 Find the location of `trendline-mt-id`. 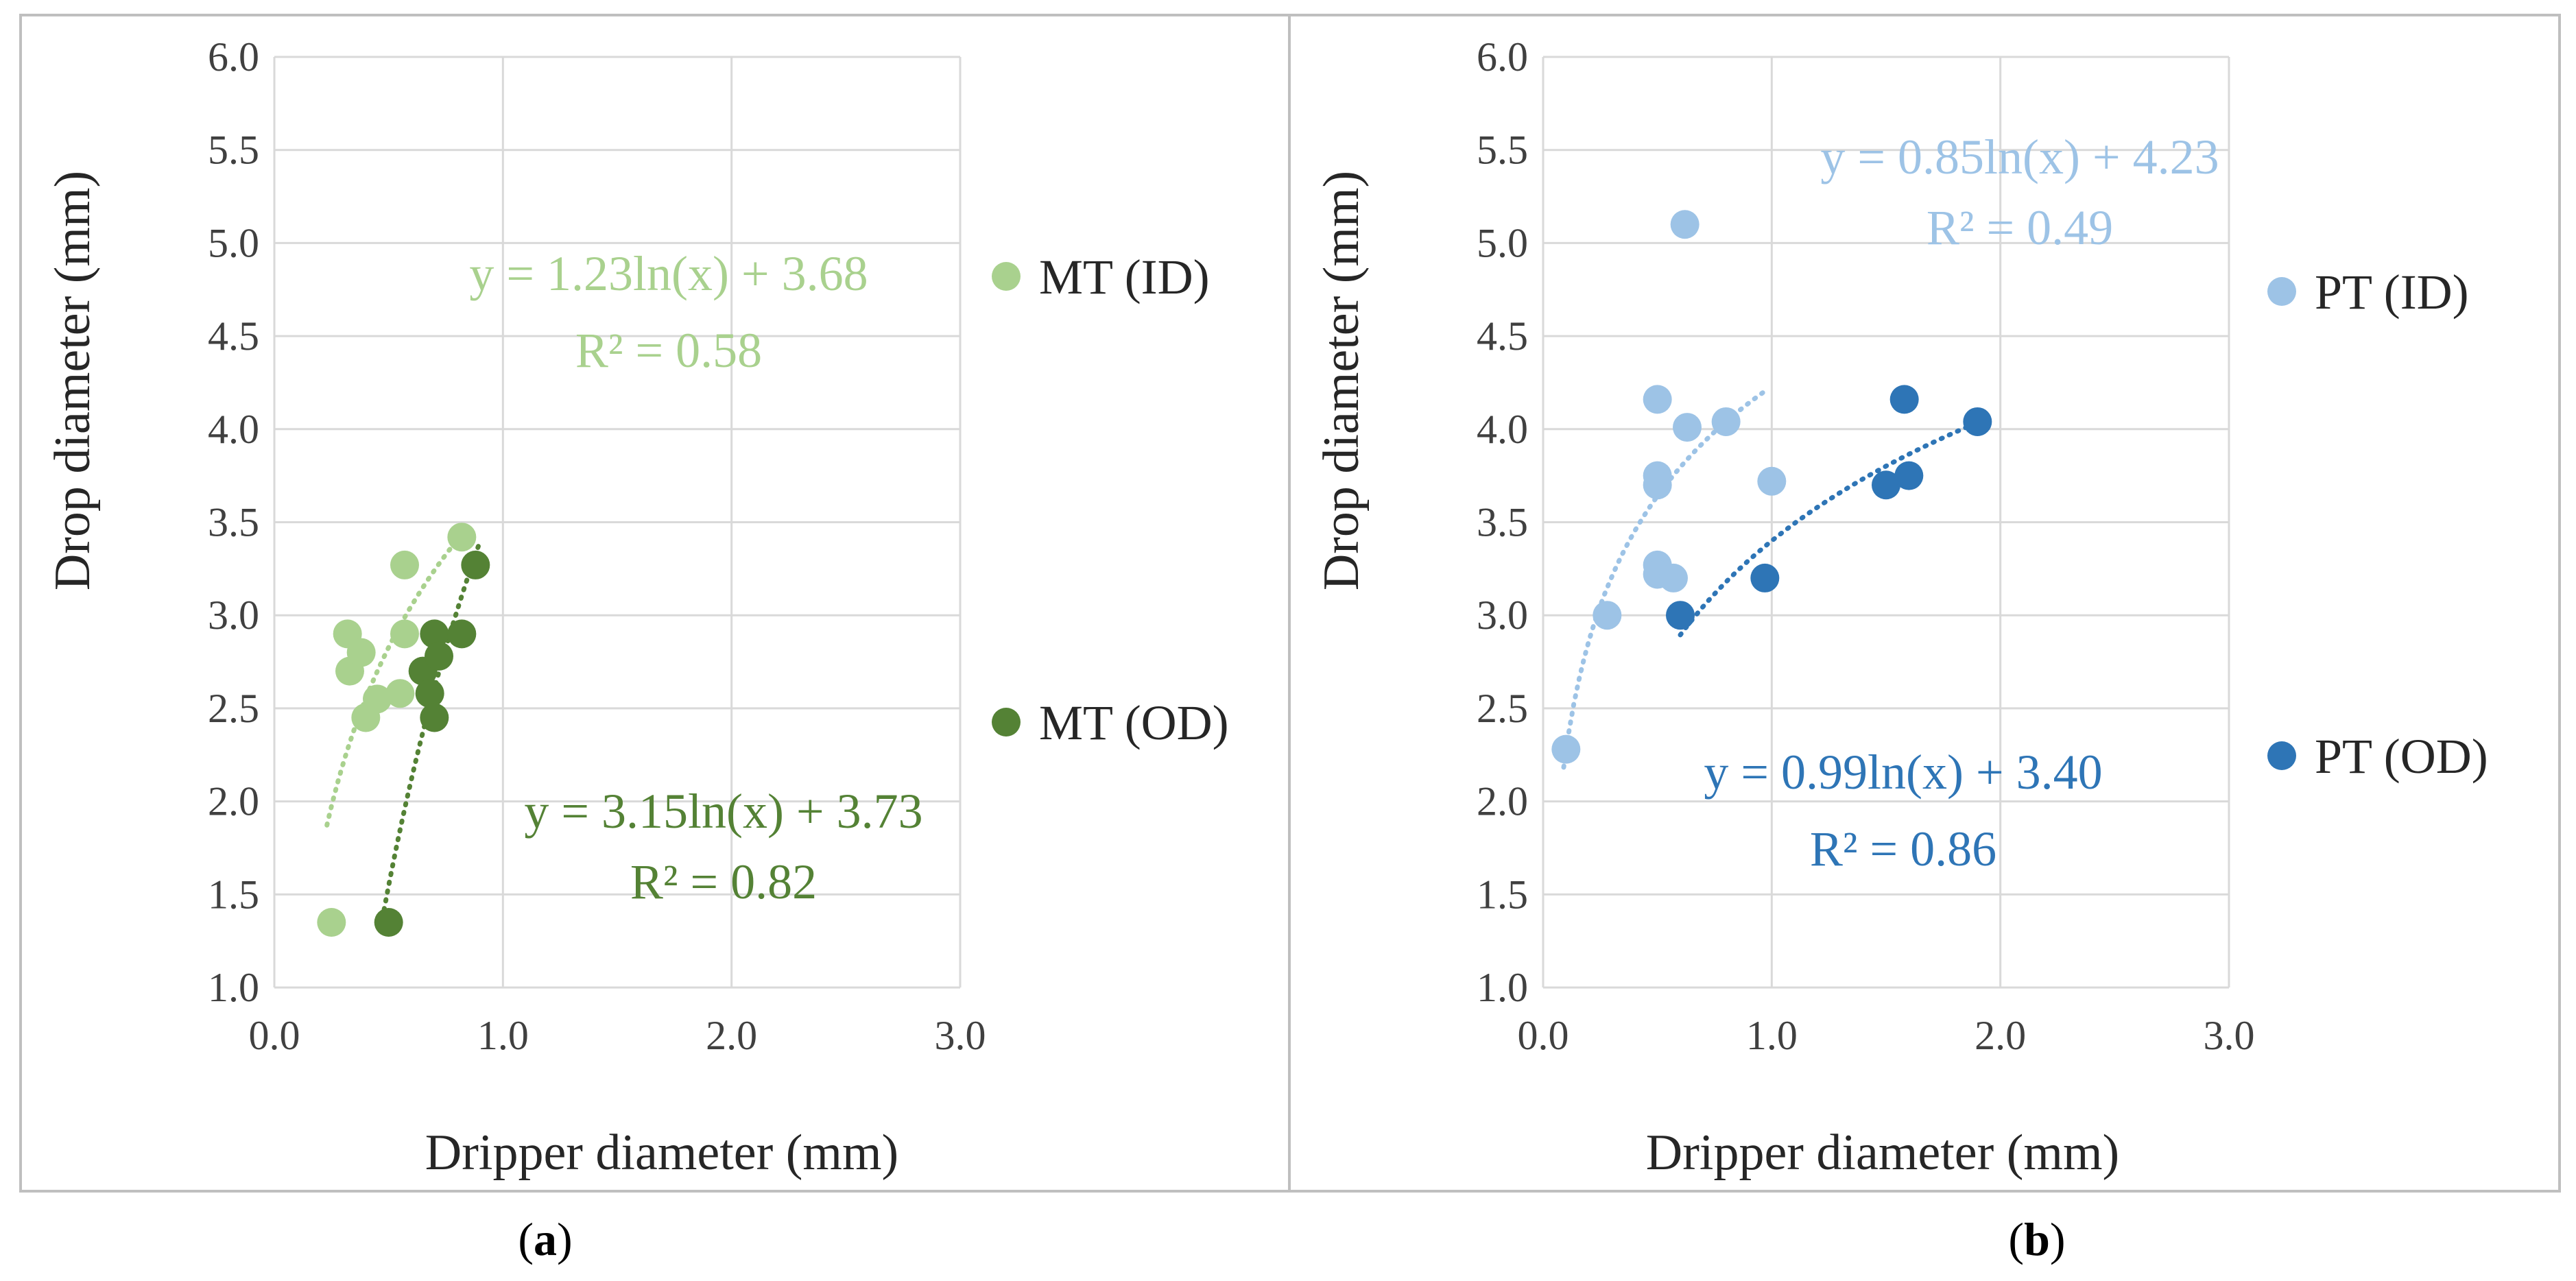

trendline-mt-id is located at coordinates (399, 674).